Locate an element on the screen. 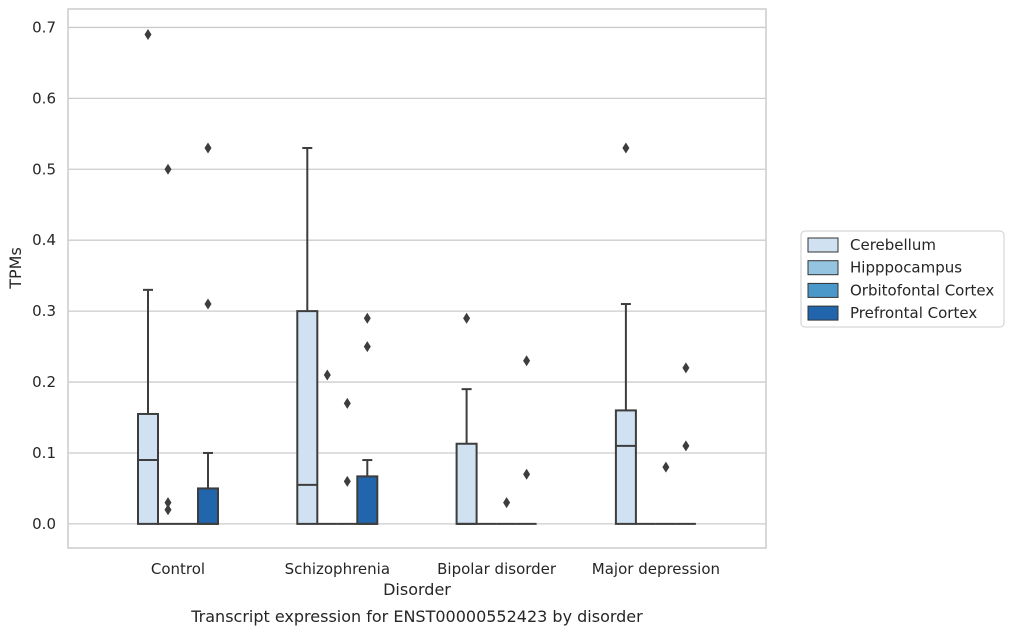 This screenshot has width=1014, height=634. y-tick-label: 0.5 is located at coordinates (44, 169).